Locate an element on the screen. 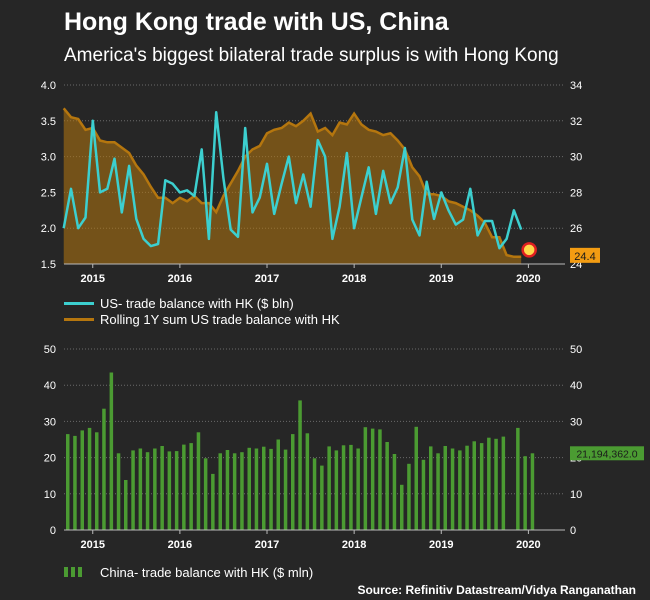  end-value-label: 21,194,362.0 is located at coordinates (606, 454).